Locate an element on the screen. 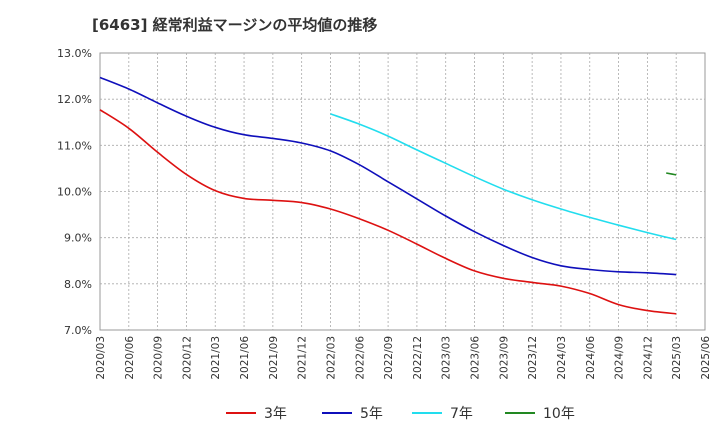  x-tick-label: 2024/06 is located at coordinates (591, 358).